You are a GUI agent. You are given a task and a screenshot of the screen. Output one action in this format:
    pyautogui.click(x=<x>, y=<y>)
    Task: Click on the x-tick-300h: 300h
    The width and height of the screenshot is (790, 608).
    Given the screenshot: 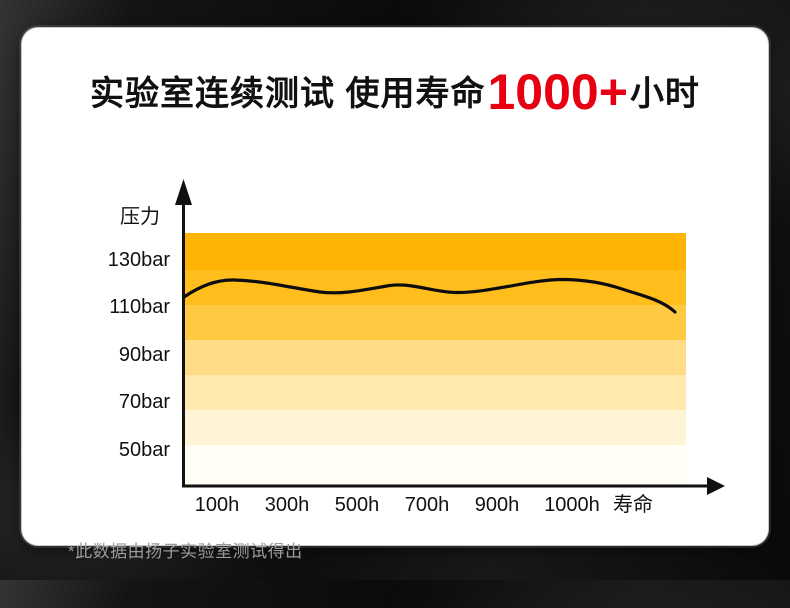 What is the action you would take?
    pyautogui.click(x=287, y=505)
    